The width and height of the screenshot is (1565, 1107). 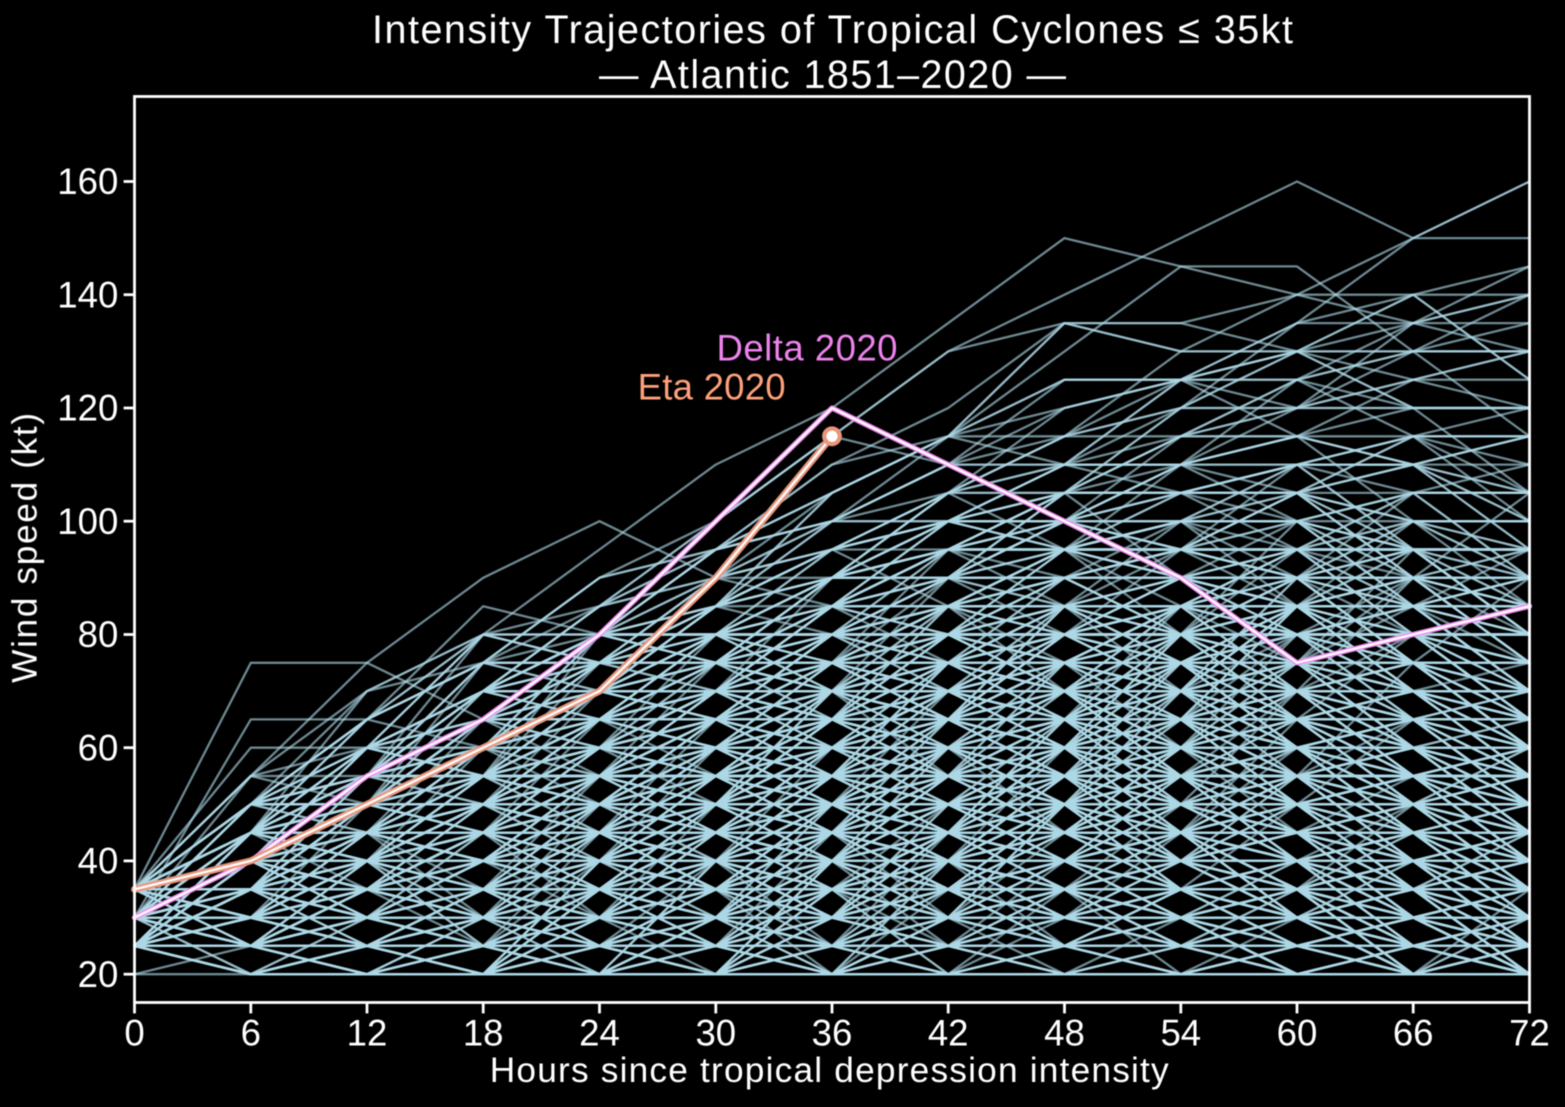 I want to click on svg-text: 72, so click(x=1529, y=1033).